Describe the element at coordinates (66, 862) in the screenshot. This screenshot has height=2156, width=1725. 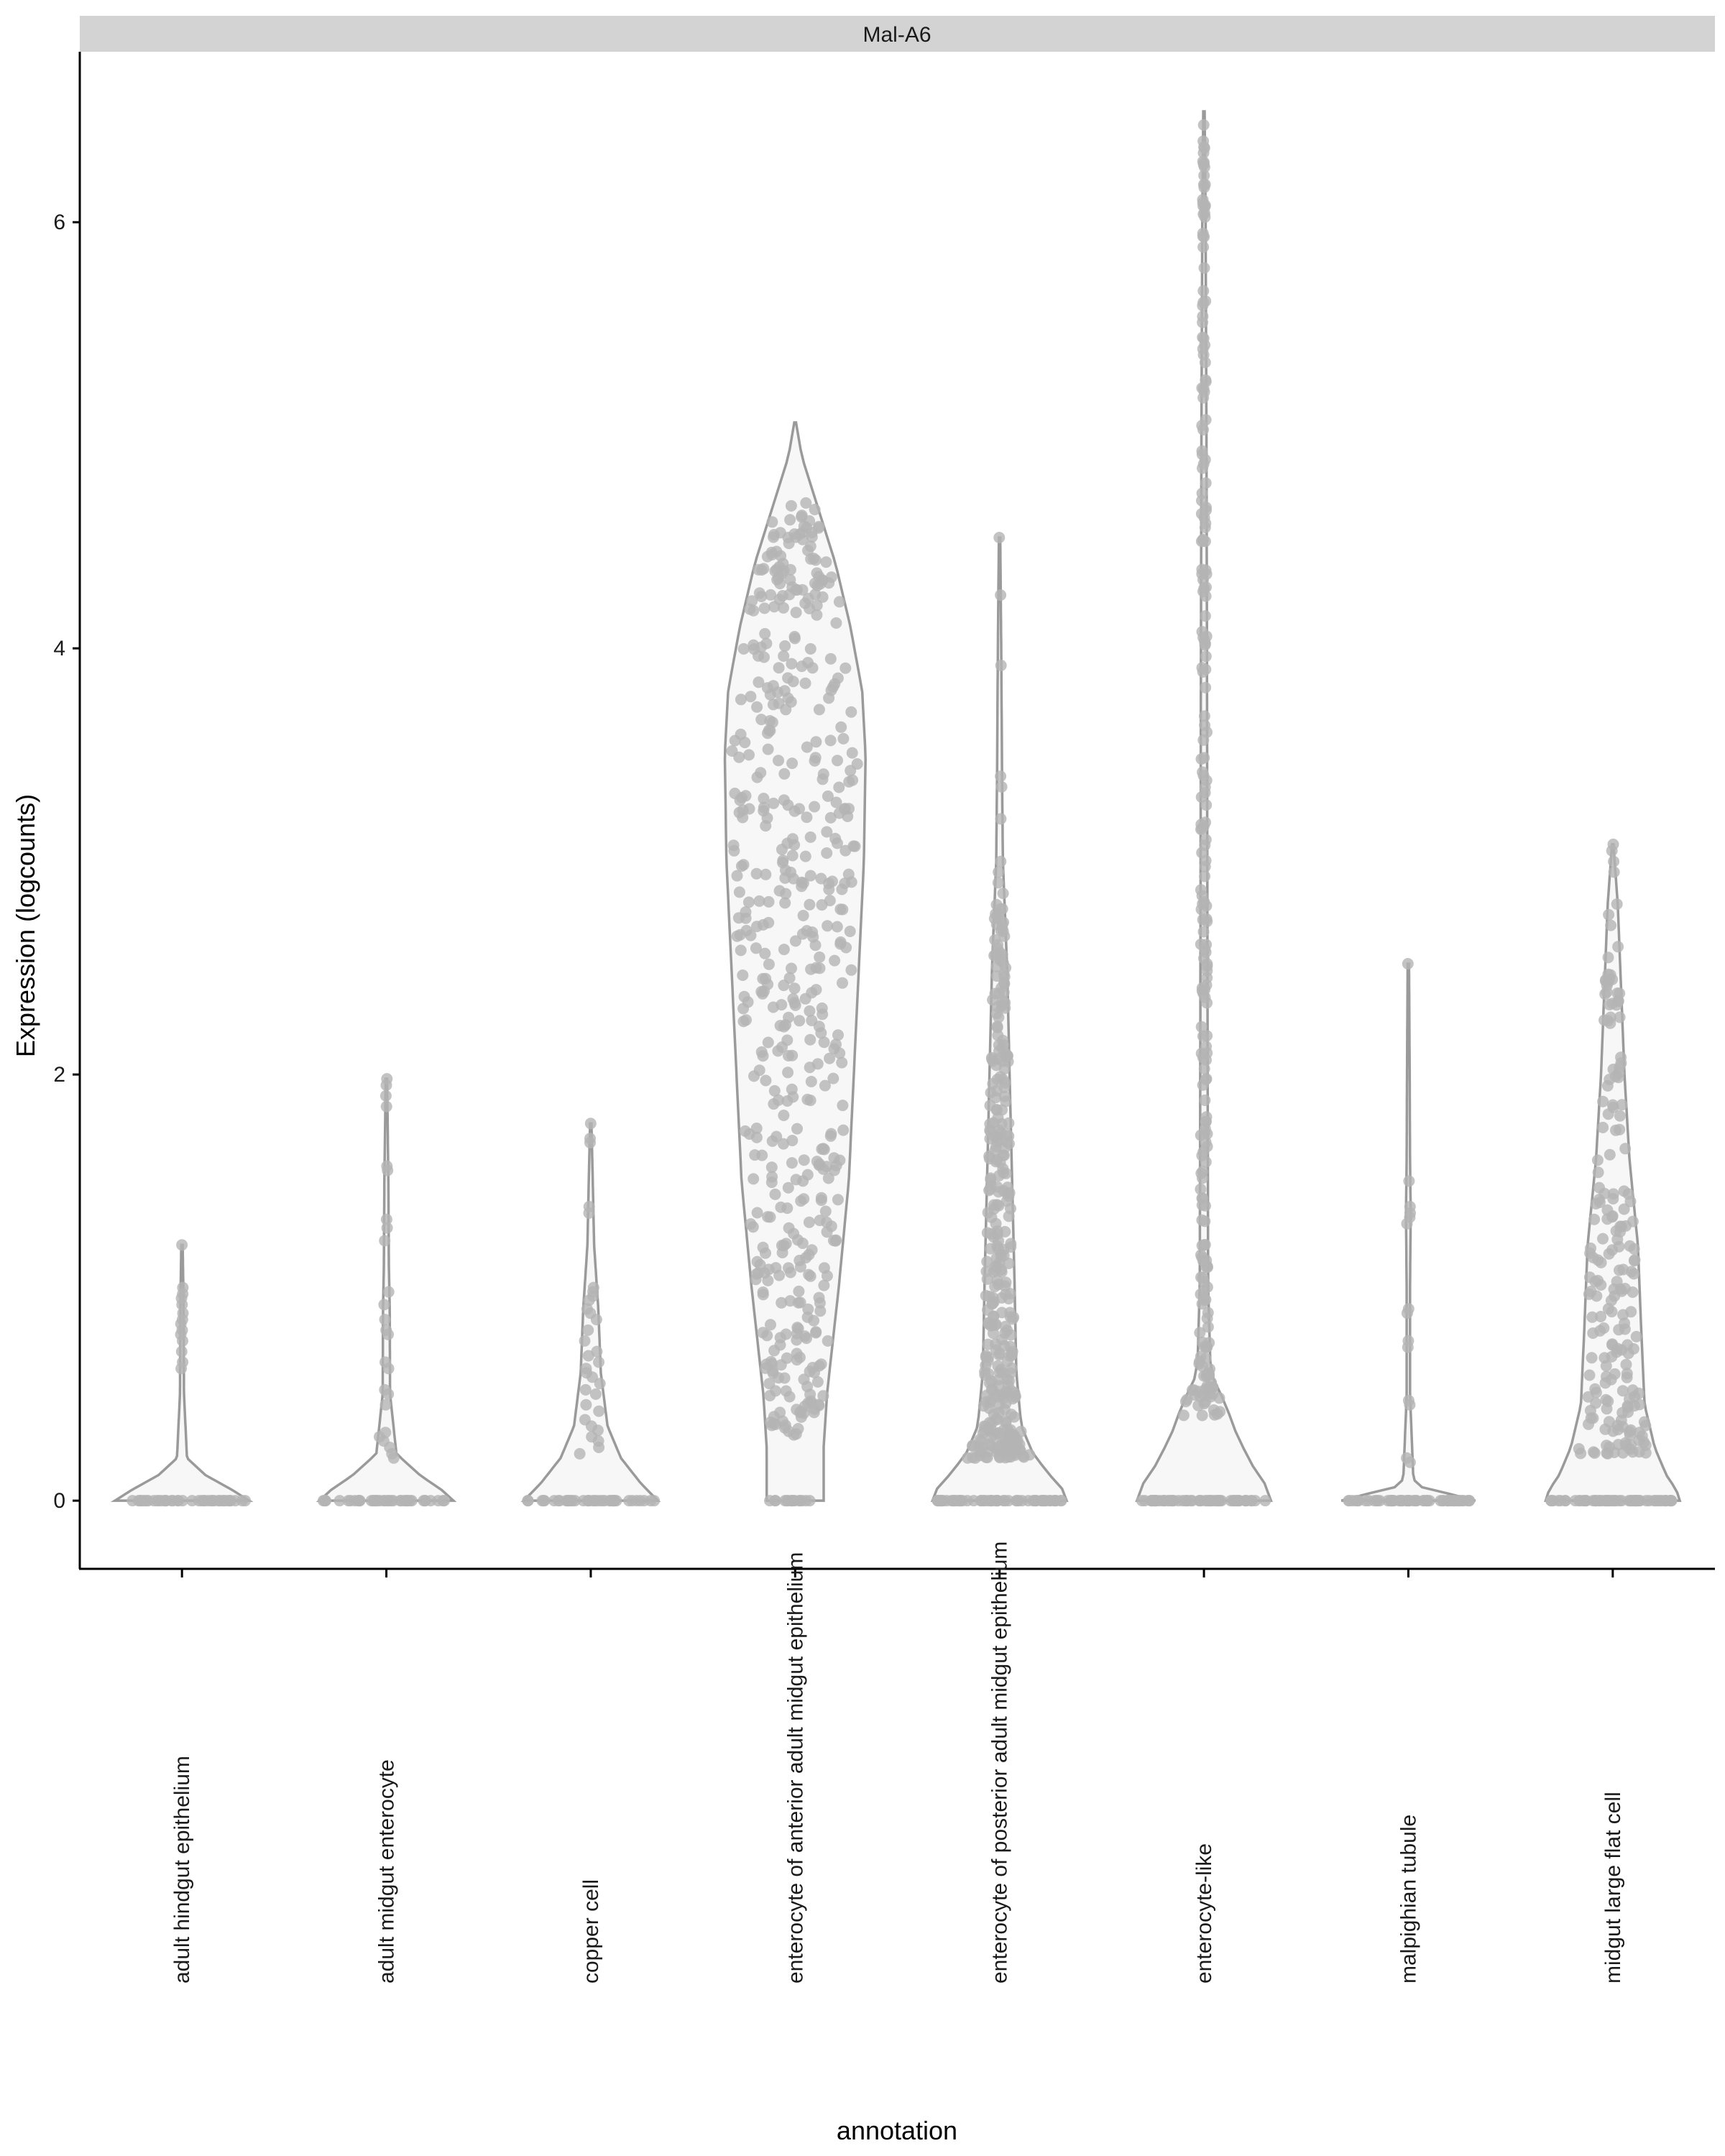
I see `y-ticks: 0 2 4 6` at that location.